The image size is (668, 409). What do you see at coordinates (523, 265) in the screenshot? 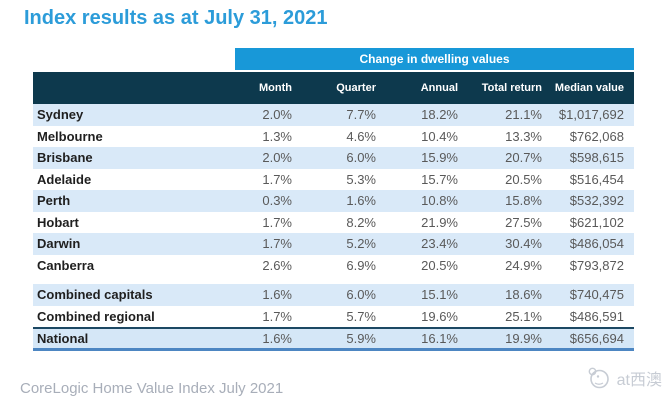
I see `value-cell: 24.9%` at bounding box center [523, 265].